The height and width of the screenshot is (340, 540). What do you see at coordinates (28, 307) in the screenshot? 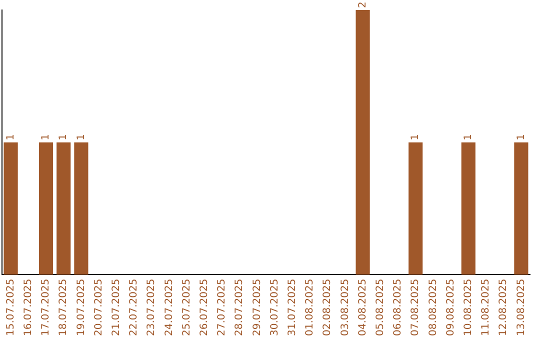
I see `x-tick-label: 16.07.2025` at bounding box center [28, 307].